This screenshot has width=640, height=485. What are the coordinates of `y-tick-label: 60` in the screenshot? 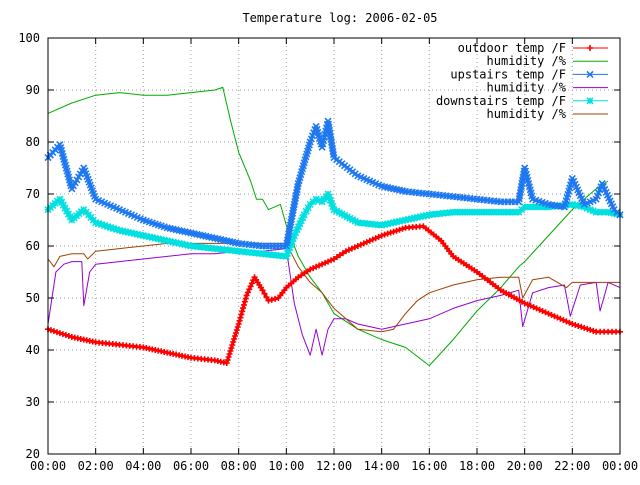 It's located at (33, 246).